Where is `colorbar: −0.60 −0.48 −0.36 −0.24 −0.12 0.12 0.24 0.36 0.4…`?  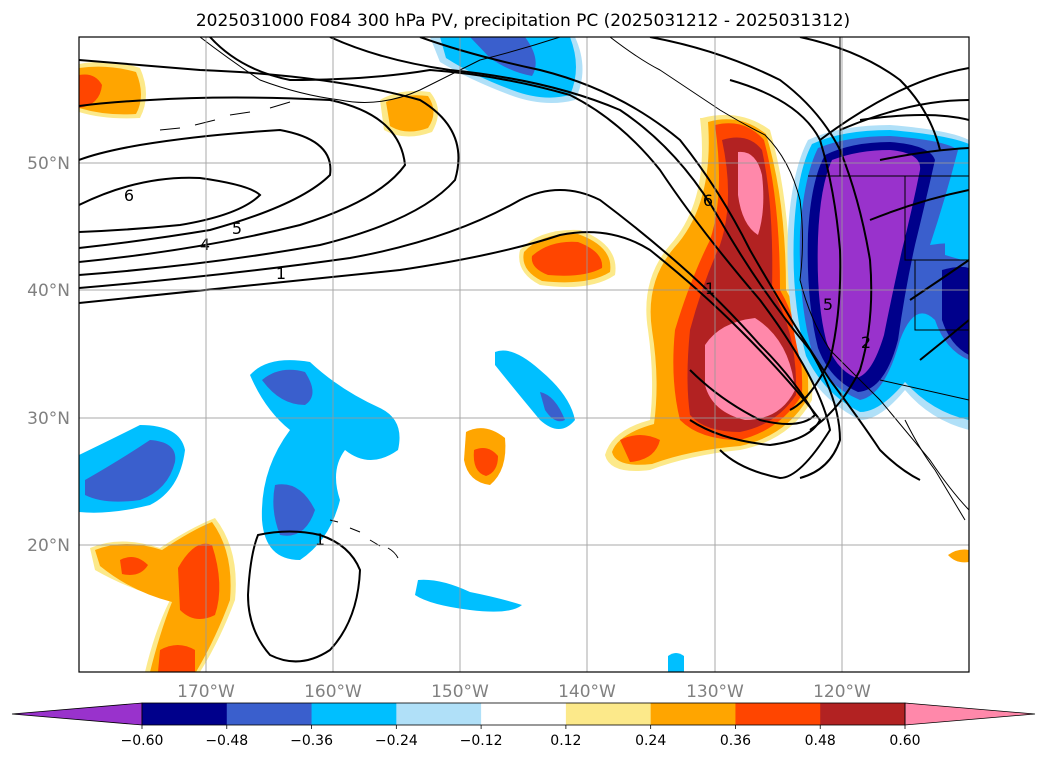 colorbar: −0.60 −0.48 −0.36 −0.24 −0.12 0.12 0.24 0.36 0.4… is located at coordinates (523, 725).